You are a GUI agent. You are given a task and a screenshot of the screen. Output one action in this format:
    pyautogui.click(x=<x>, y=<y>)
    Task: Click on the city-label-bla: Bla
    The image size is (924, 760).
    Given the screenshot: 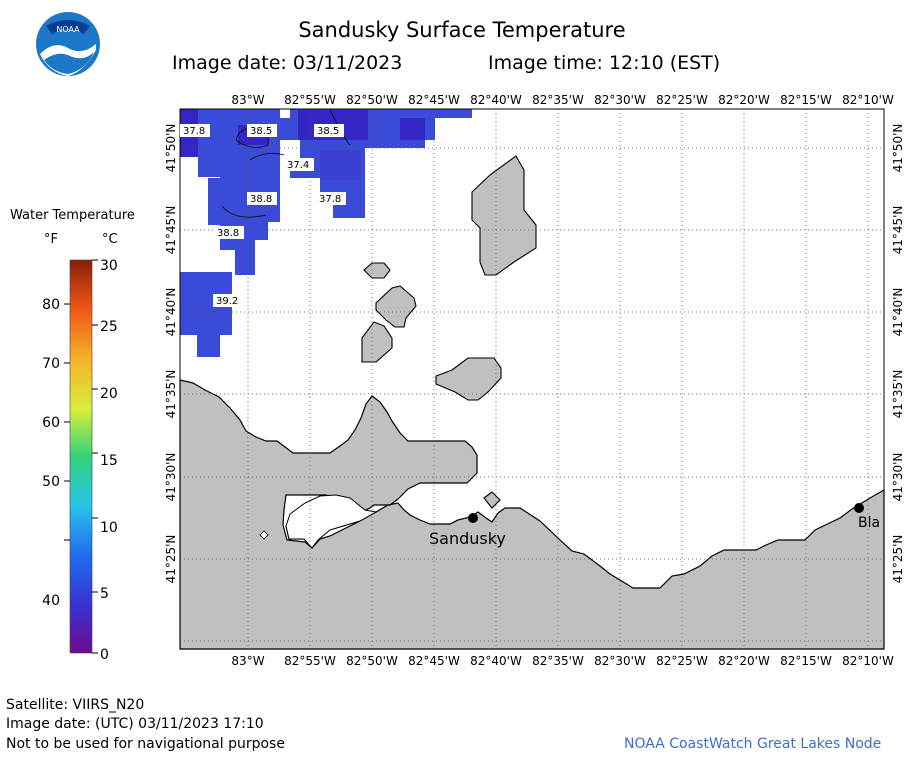 What is the action you would take?
    pyautogui.click(x=869, y=523)
    